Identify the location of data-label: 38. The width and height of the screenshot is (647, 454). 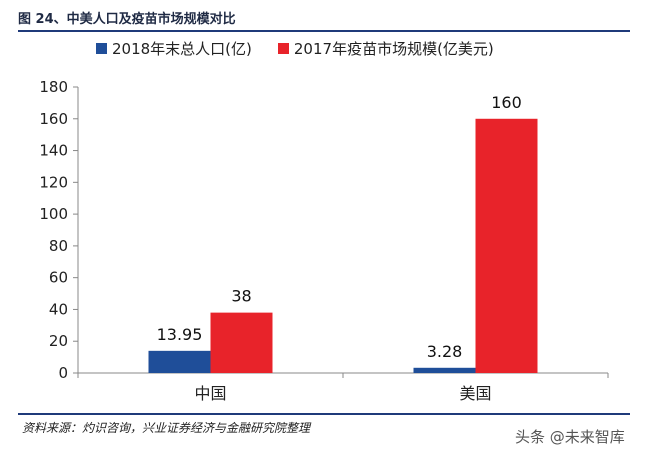
(241, 296).